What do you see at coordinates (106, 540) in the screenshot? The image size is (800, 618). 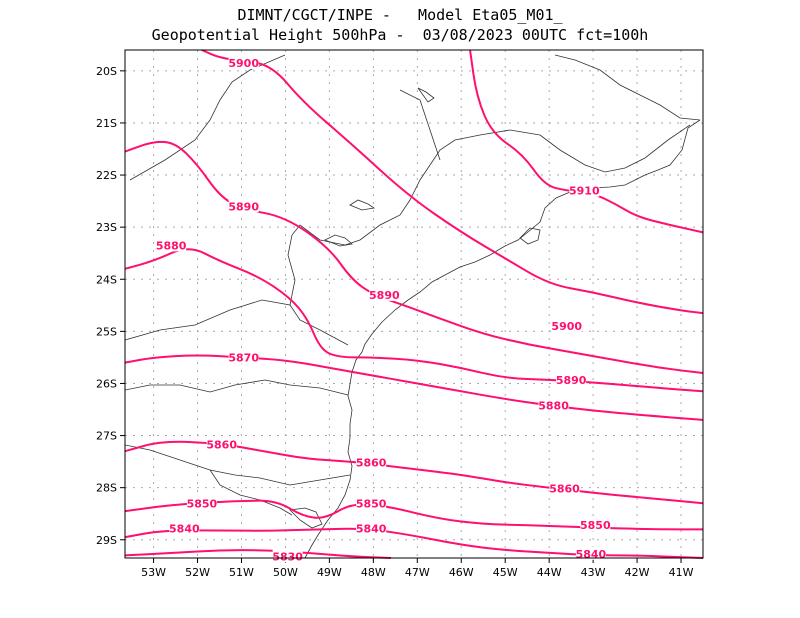 I see `y-tick-label: 29S` at bounding box center [106, 540].